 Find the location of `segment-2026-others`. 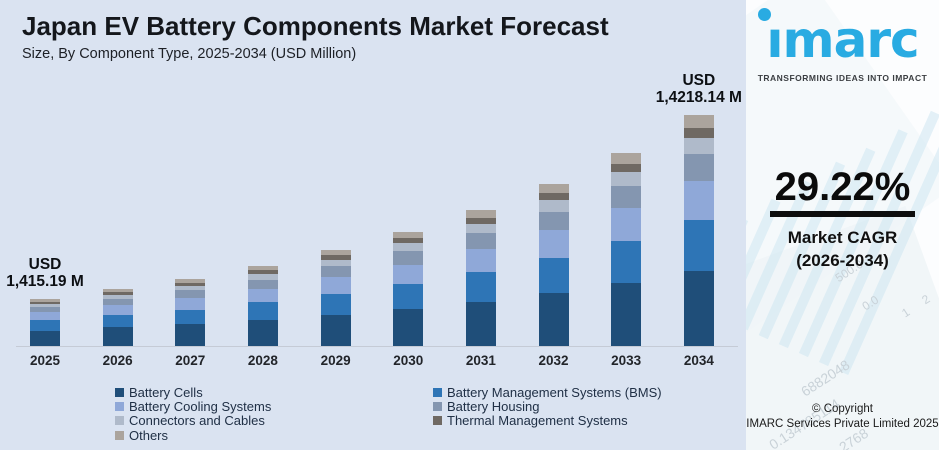

segment-2026-others is located at coordinates (117, 291).